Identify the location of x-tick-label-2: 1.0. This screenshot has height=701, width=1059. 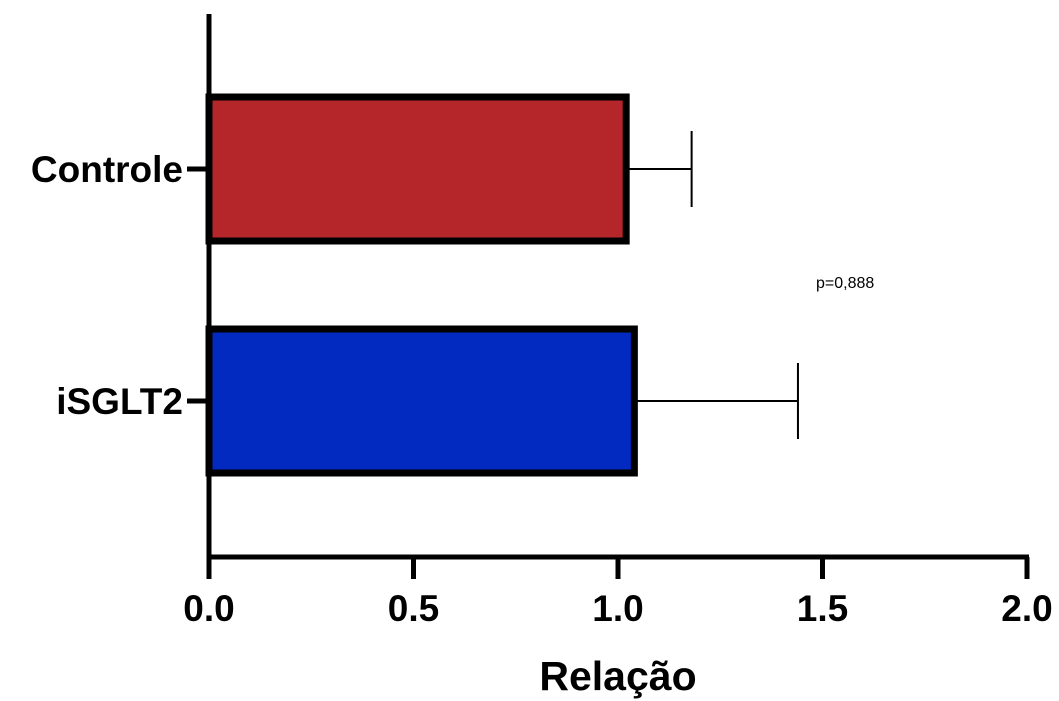
(617, 608).